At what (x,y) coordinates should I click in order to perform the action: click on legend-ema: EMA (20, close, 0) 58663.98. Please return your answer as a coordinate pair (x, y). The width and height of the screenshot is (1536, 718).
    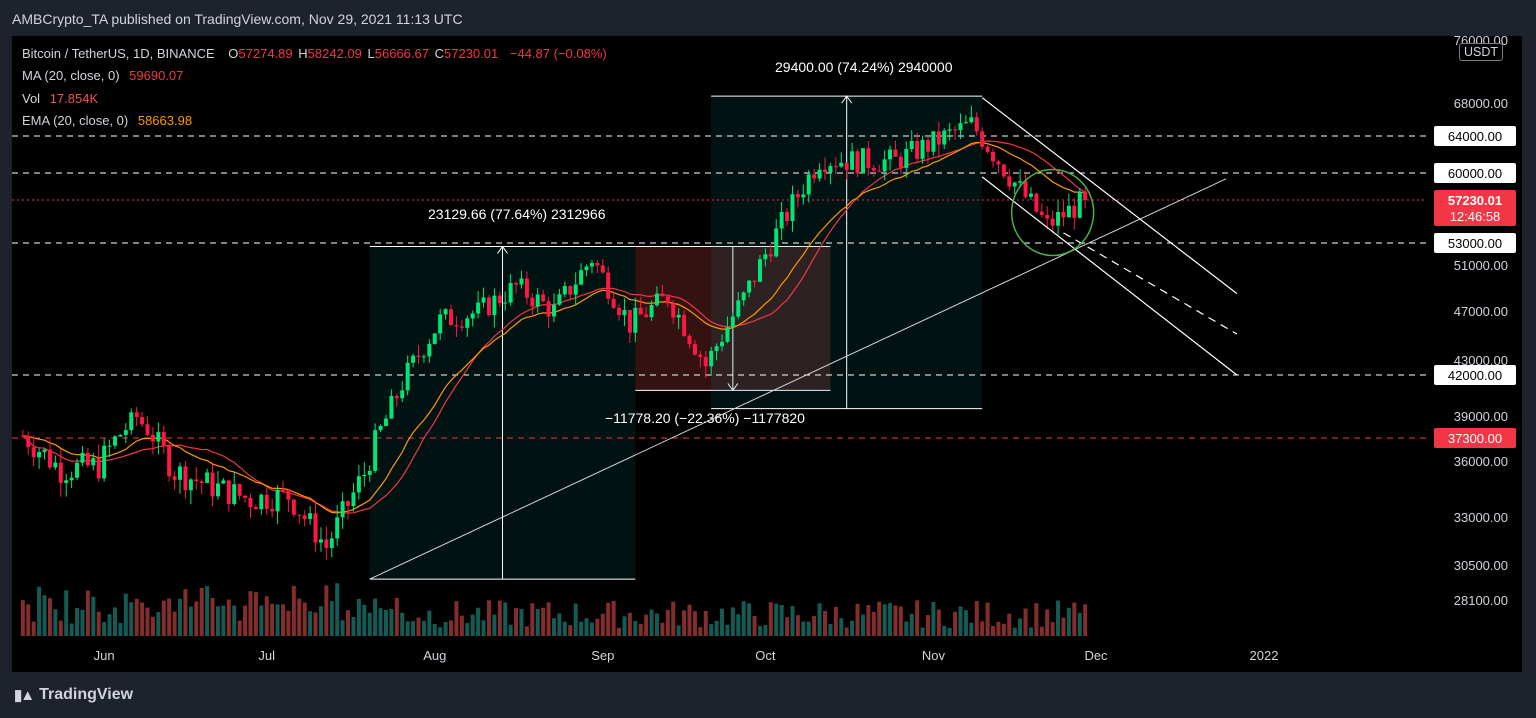
    Looking at the image, I should click on (108, 120).